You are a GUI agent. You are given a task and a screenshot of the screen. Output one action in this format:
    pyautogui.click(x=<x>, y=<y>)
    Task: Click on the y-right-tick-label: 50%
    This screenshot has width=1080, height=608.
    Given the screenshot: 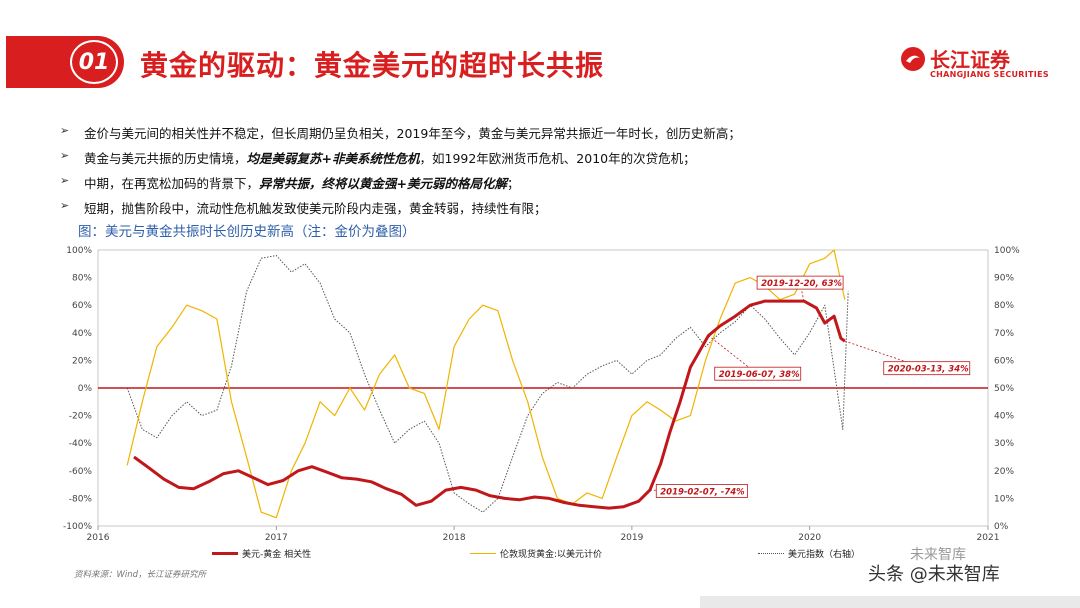 What is the action you would take?
    pyautogui.click(x=1004, y=389)
    